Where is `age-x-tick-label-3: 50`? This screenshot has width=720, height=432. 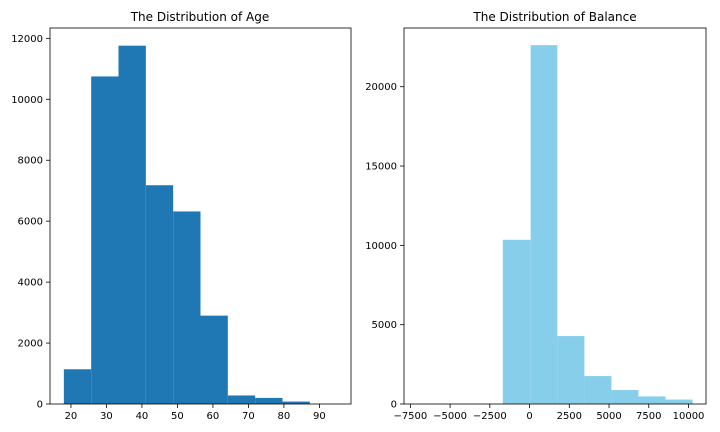
age-x-tick-label-3: 50 is located at coordinates (177, 416).